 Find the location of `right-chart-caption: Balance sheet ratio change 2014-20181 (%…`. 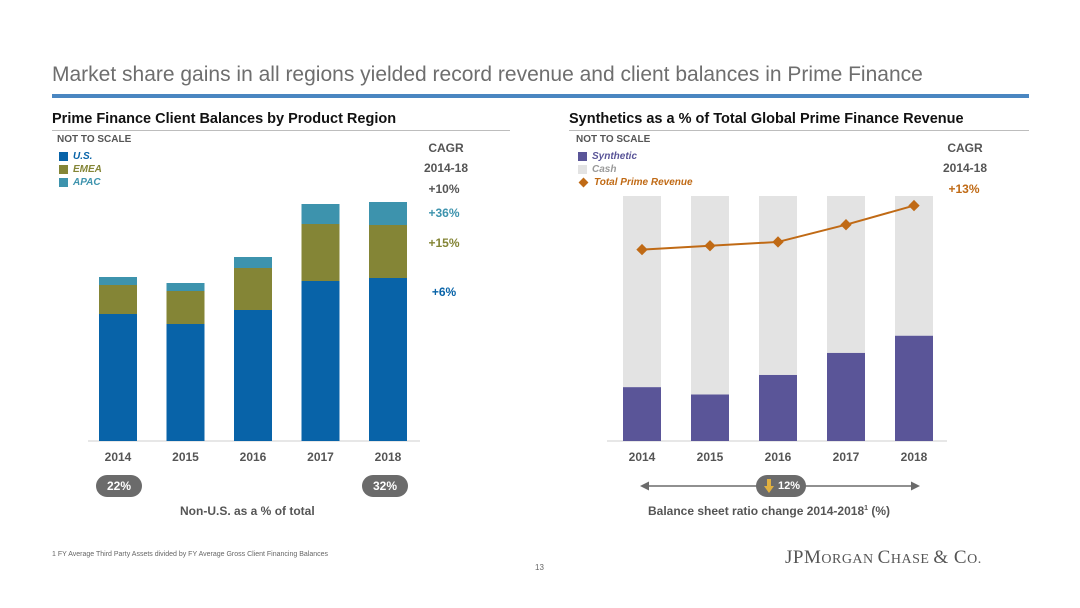

right-chart-caption: Balance sheet ratio change 2014-20181 (%… is located at coordinates (769, 511).